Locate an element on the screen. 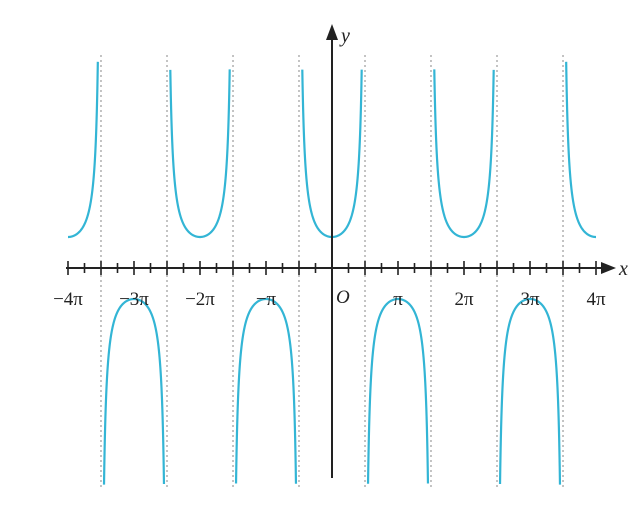 This screenshot has width=640, height=522. x-axis-arrowhead is located at coordinates (608, 268).